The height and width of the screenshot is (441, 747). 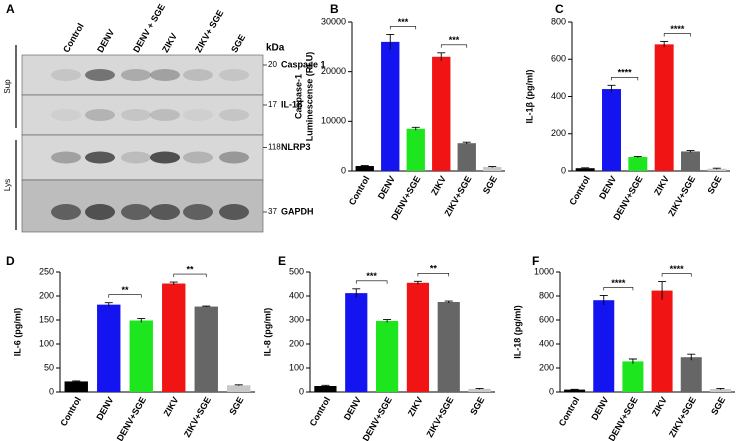 What do you see at coordinates (46, 319) in the screenshot?
I see `y-tick-label: 150` at bounding box center [46, 319].